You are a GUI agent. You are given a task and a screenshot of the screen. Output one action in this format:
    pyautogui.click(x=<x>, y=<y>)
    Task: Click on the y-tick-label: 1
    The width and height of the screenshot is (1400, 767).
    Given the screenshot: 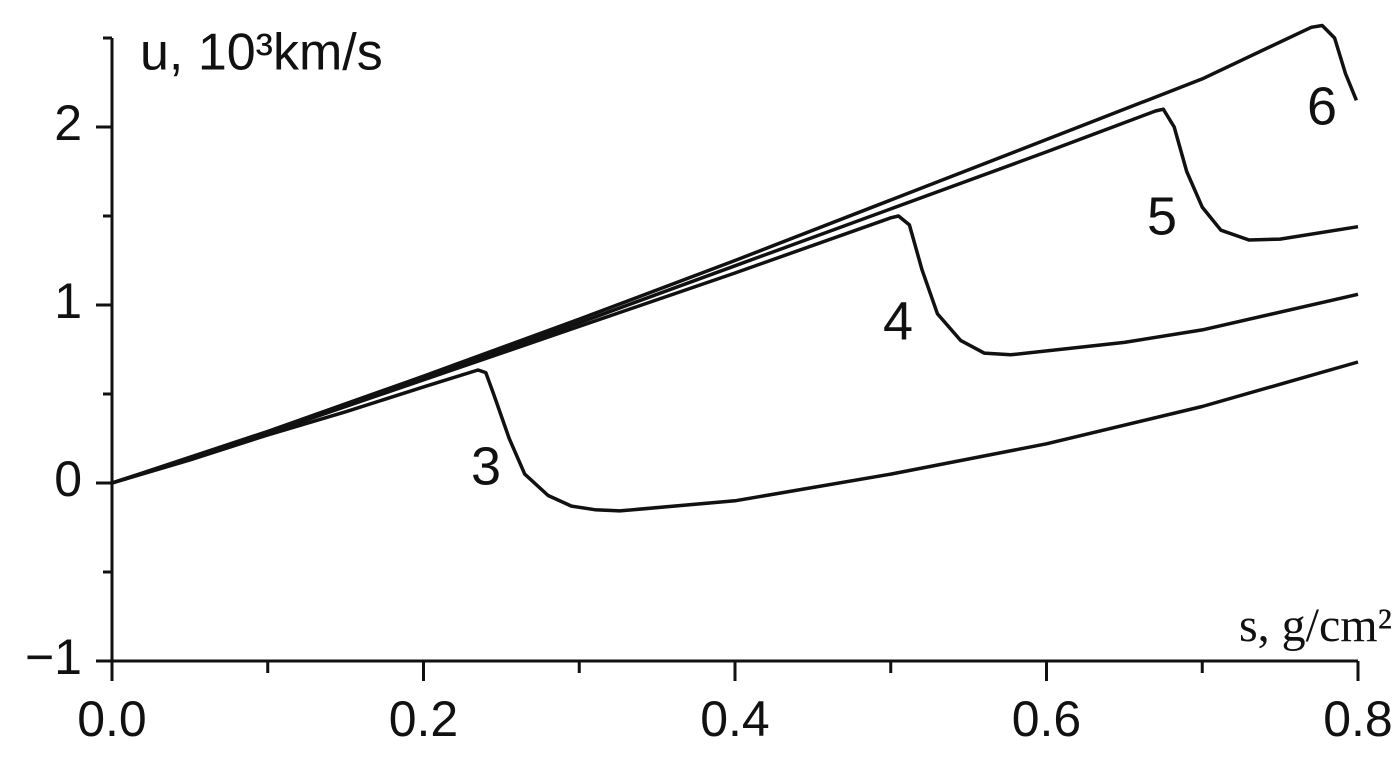 What is the action you would take?
    pyautogui.click(x=68, y=301)
    